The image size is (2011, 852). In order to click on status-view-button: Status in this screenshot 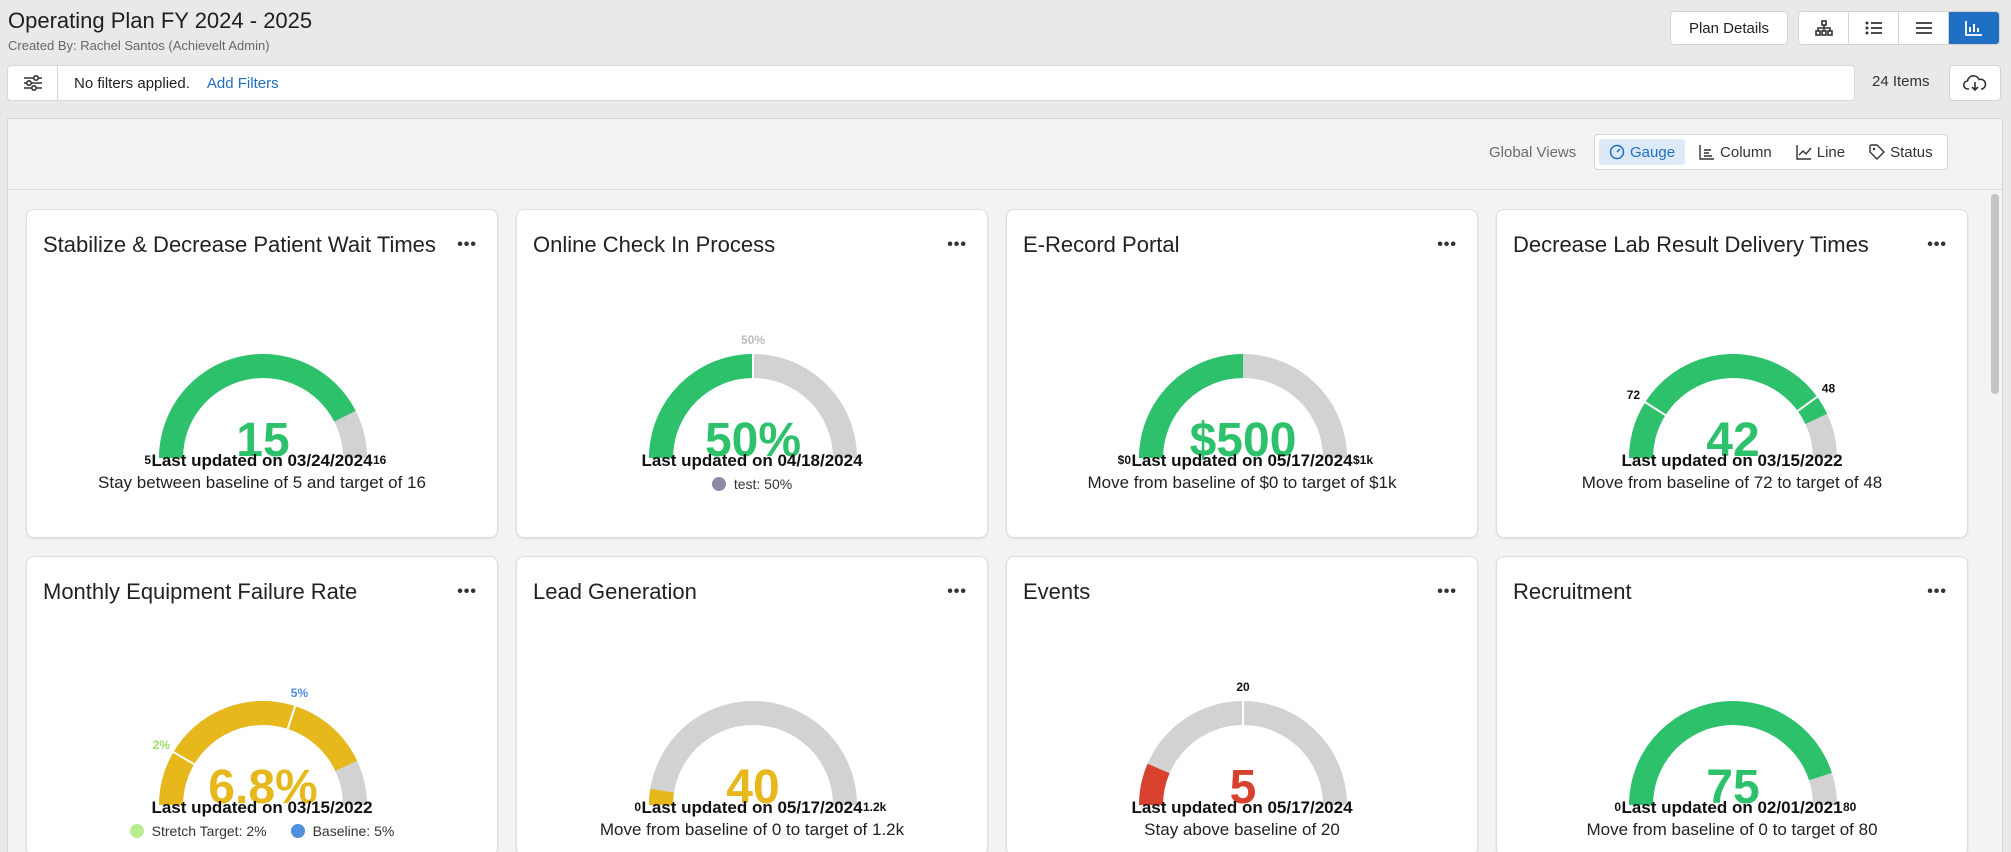, I will do `click(1901, 152)`.